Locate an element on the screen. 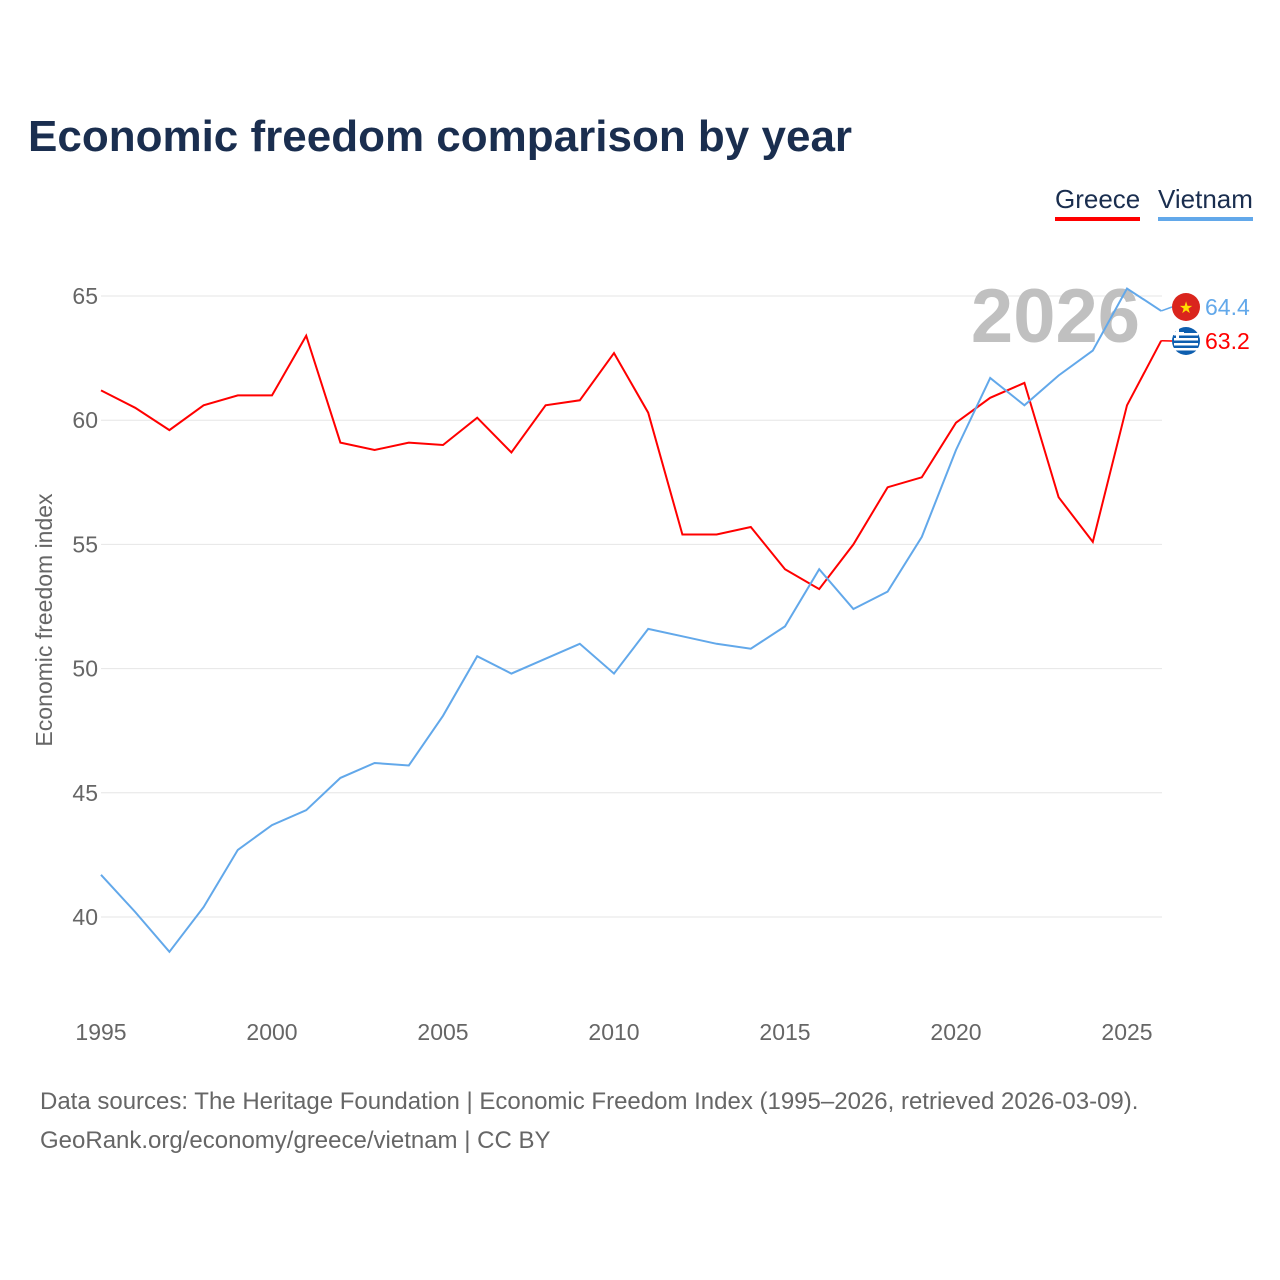 The image size is (1280, 1280). vietnam-flag-icon is located at coordinates (1186, 307).